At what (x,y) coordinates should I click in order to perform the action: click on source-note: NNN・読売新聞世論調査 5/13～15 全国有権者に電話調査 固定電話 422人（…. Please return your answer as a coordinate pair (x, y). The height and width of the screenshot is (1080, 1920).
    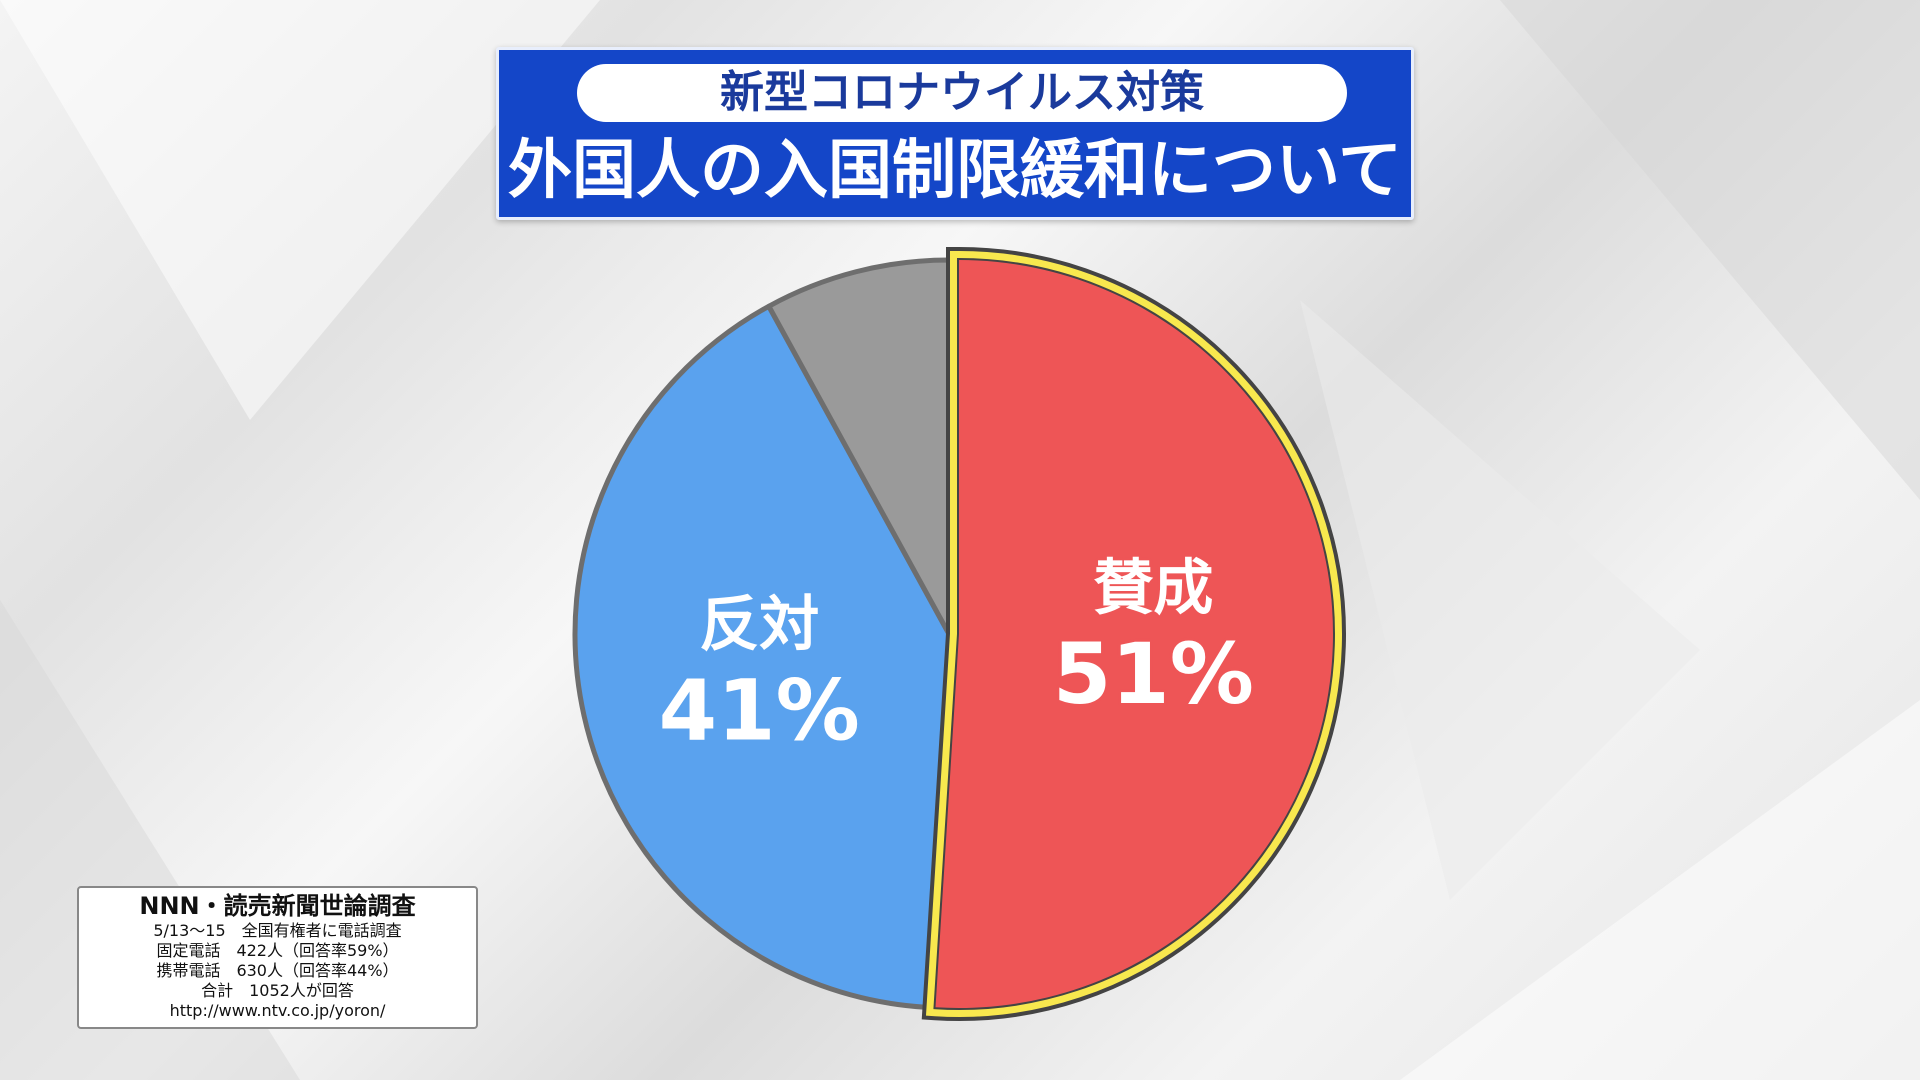
    Looking at the image, I should click on (277, 957).